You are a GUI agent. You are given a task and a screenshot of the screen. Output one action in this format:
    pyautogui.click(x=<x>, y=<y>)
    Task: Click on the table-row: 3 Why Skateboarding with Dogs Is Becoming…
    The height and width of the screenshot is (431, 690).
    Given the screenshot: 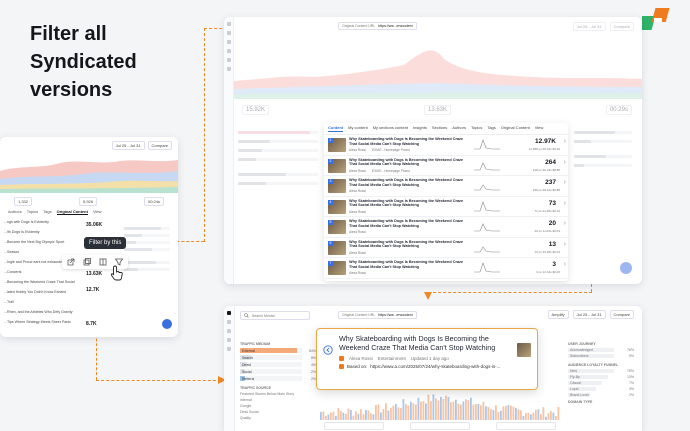 What is the action you would take?
    pyautogui.click(x=446, y=186)
    